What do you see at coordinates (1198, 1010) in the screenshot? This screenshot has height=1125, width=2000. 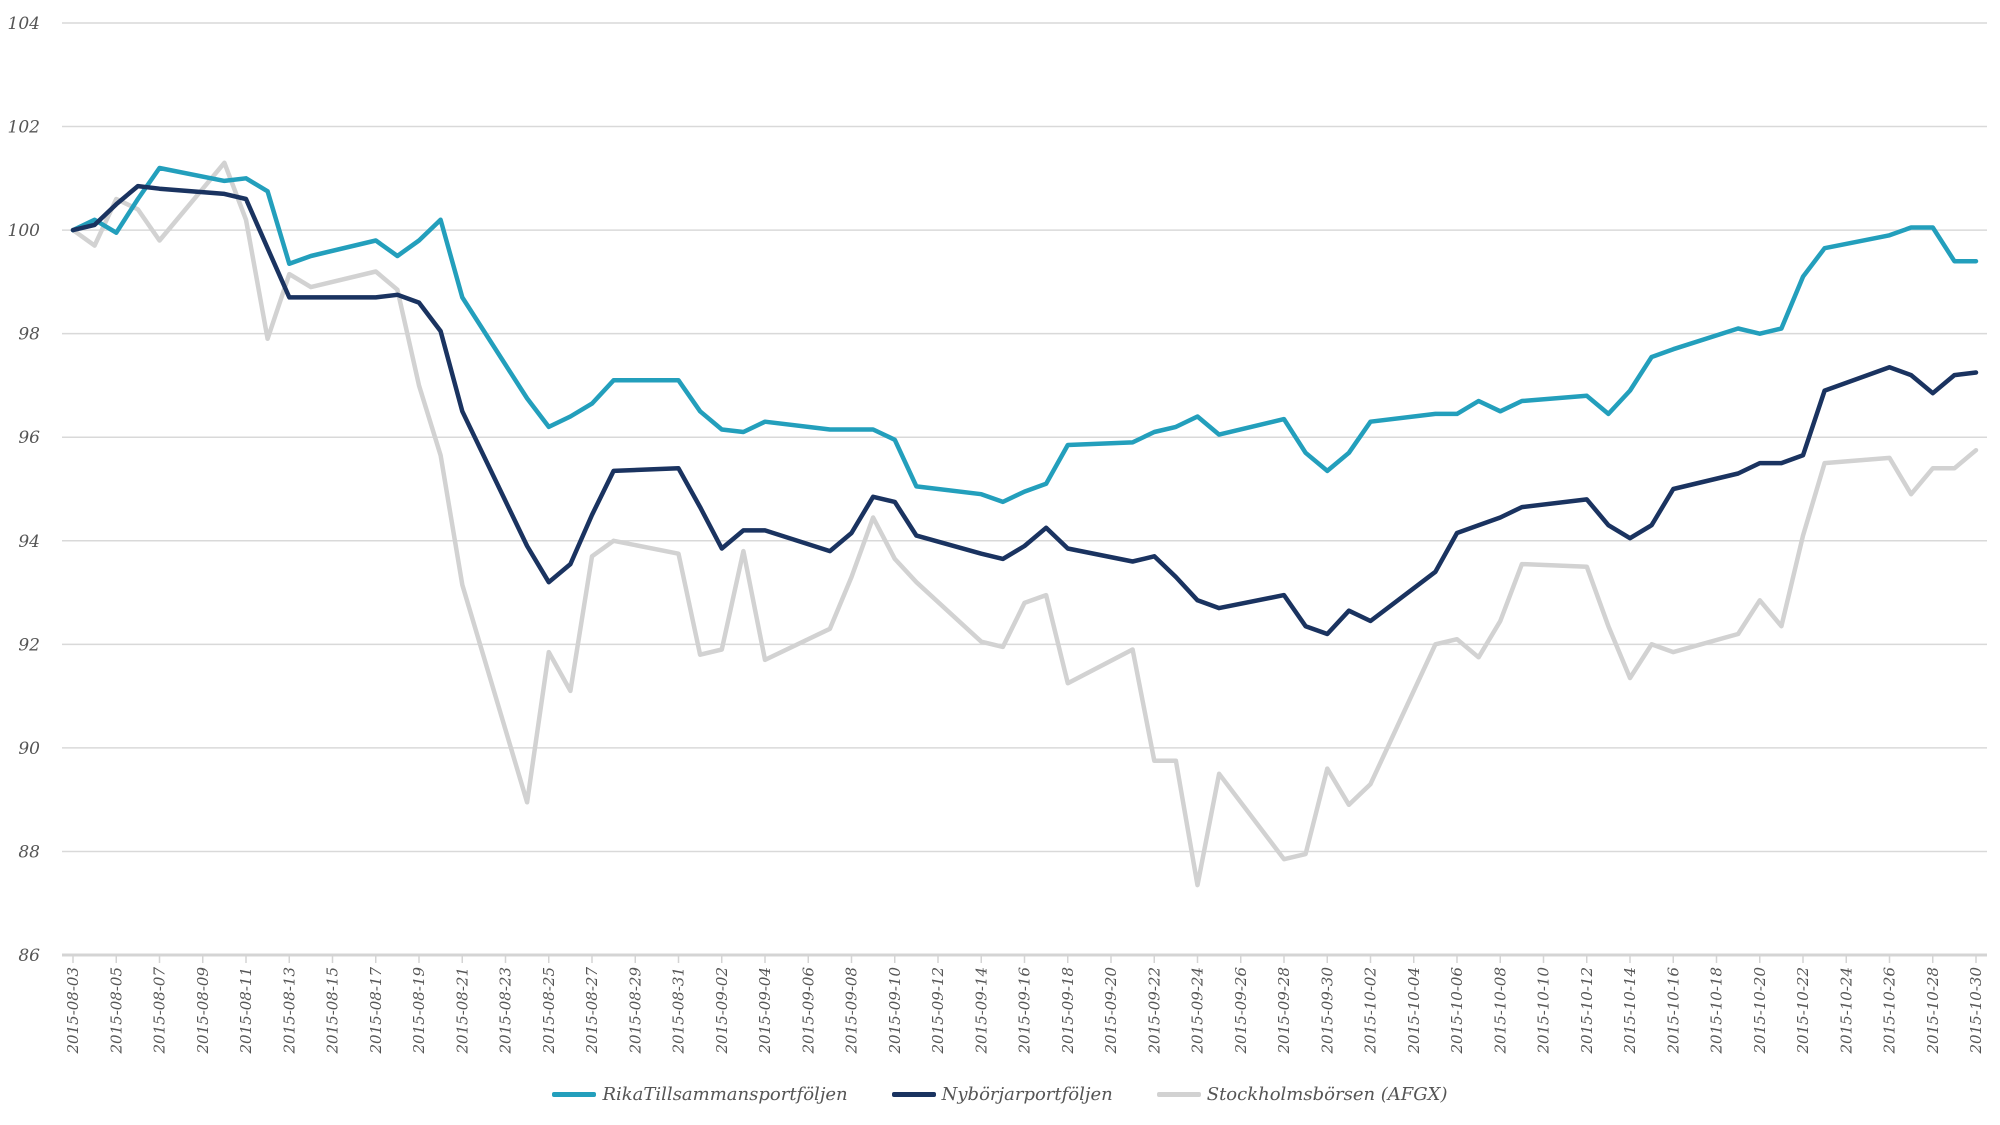 I see `x-tick-label: 2015-09-24` at bounding box center [1198, 1010].